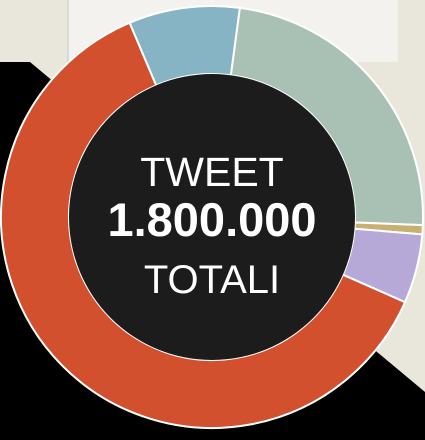  Describe the element at coordinates (212, 280) in the screenshot. I see `center-label-line3: TOTALI` at that location.